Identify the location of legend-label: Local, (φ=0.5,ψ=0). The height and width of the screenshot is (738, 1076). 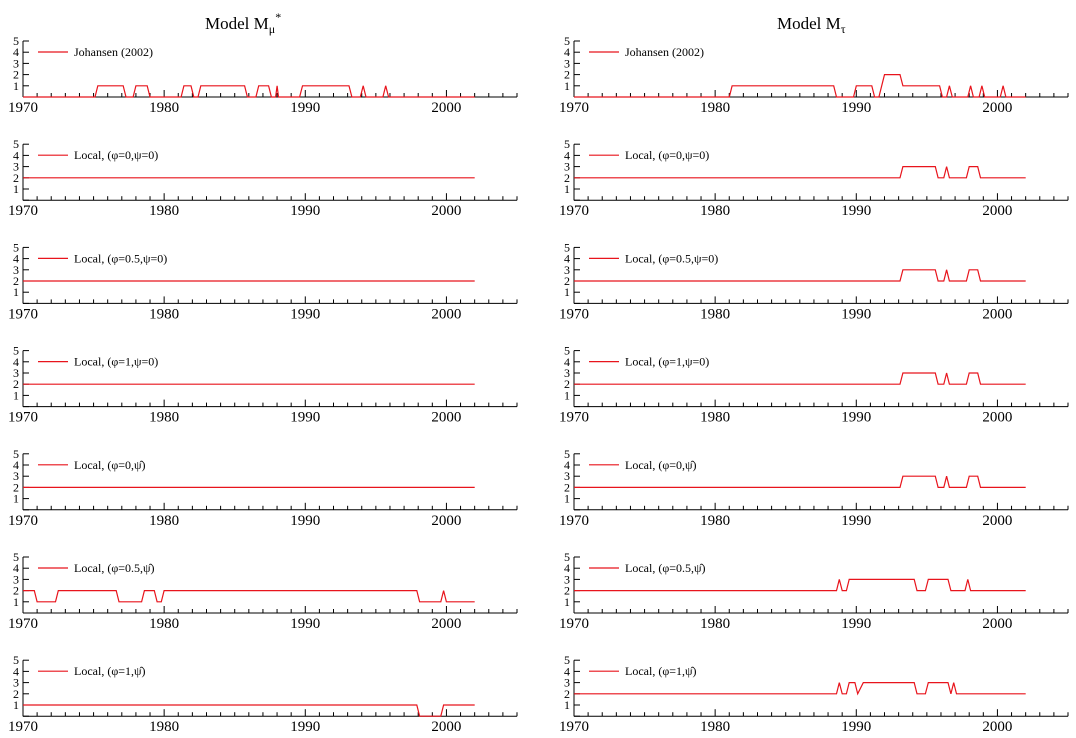
(120, 258).